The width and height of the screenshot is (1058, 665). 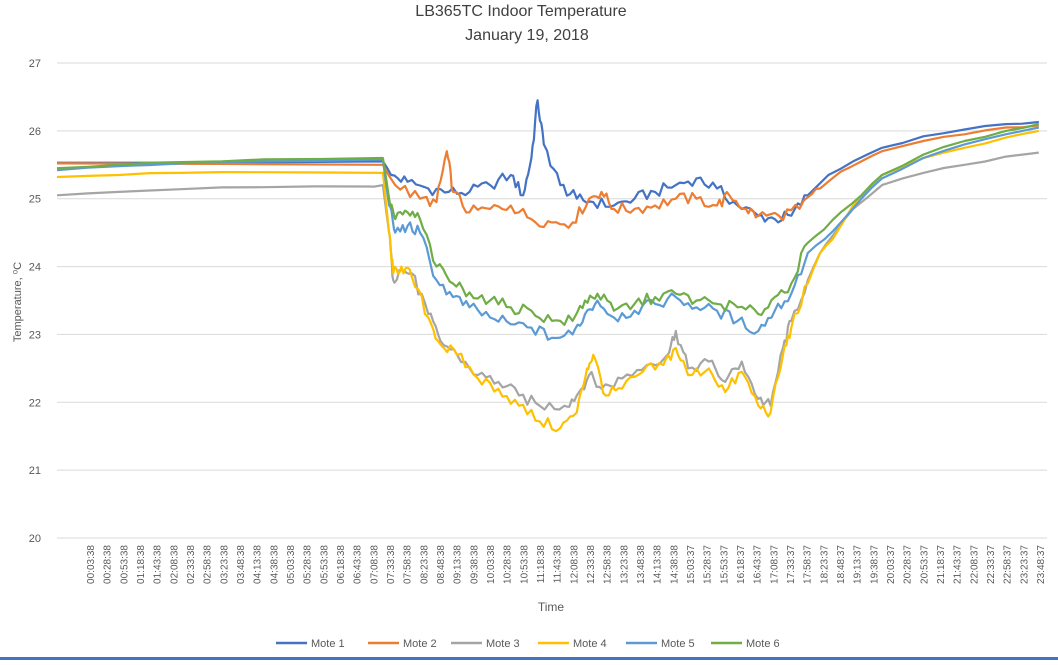 I want to click on x-tick-label: 12:08:38, so click(x=574, y=564).